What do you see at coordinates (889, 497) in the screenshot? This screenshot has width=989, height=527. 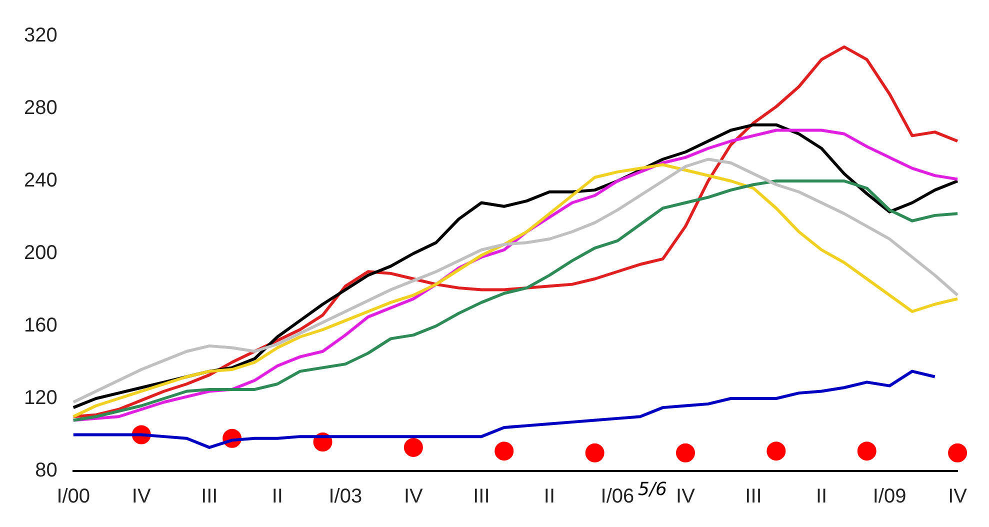 I see `x-tick-label: I/09` at bounding box center [889, 497].